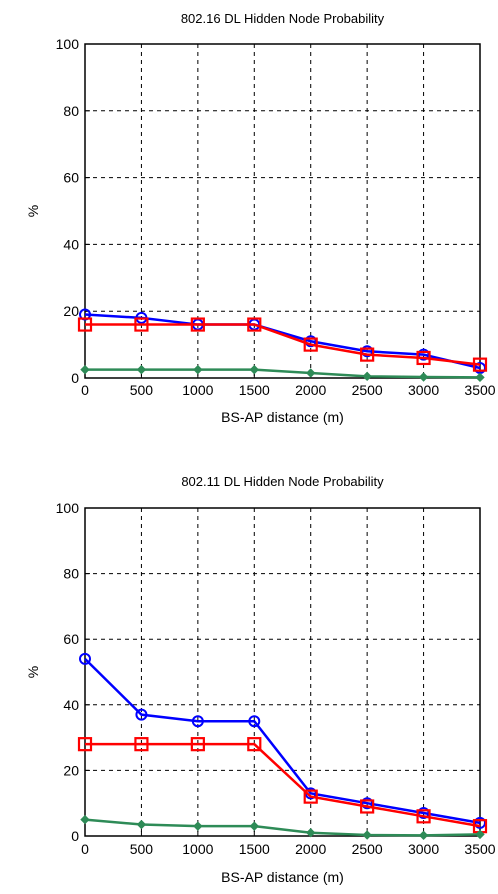 The width and height of the screenshot is (498, 894). I want to click on chart-title: 802.11 DL Hidden Node Probability, so click(282, 481).